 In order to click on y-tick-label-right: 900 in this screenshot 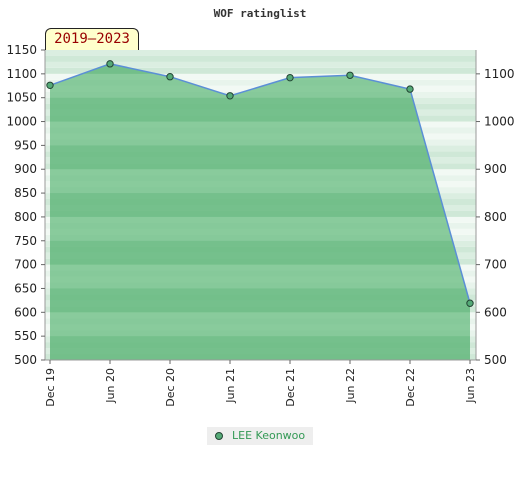, I will do `click(495, 169)`.